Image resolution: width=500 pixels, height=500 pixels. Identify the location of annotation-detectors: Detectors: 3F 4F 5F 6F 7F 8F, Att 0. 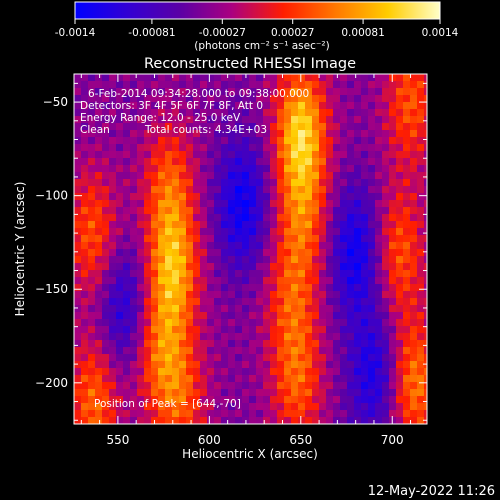
(171, 106).